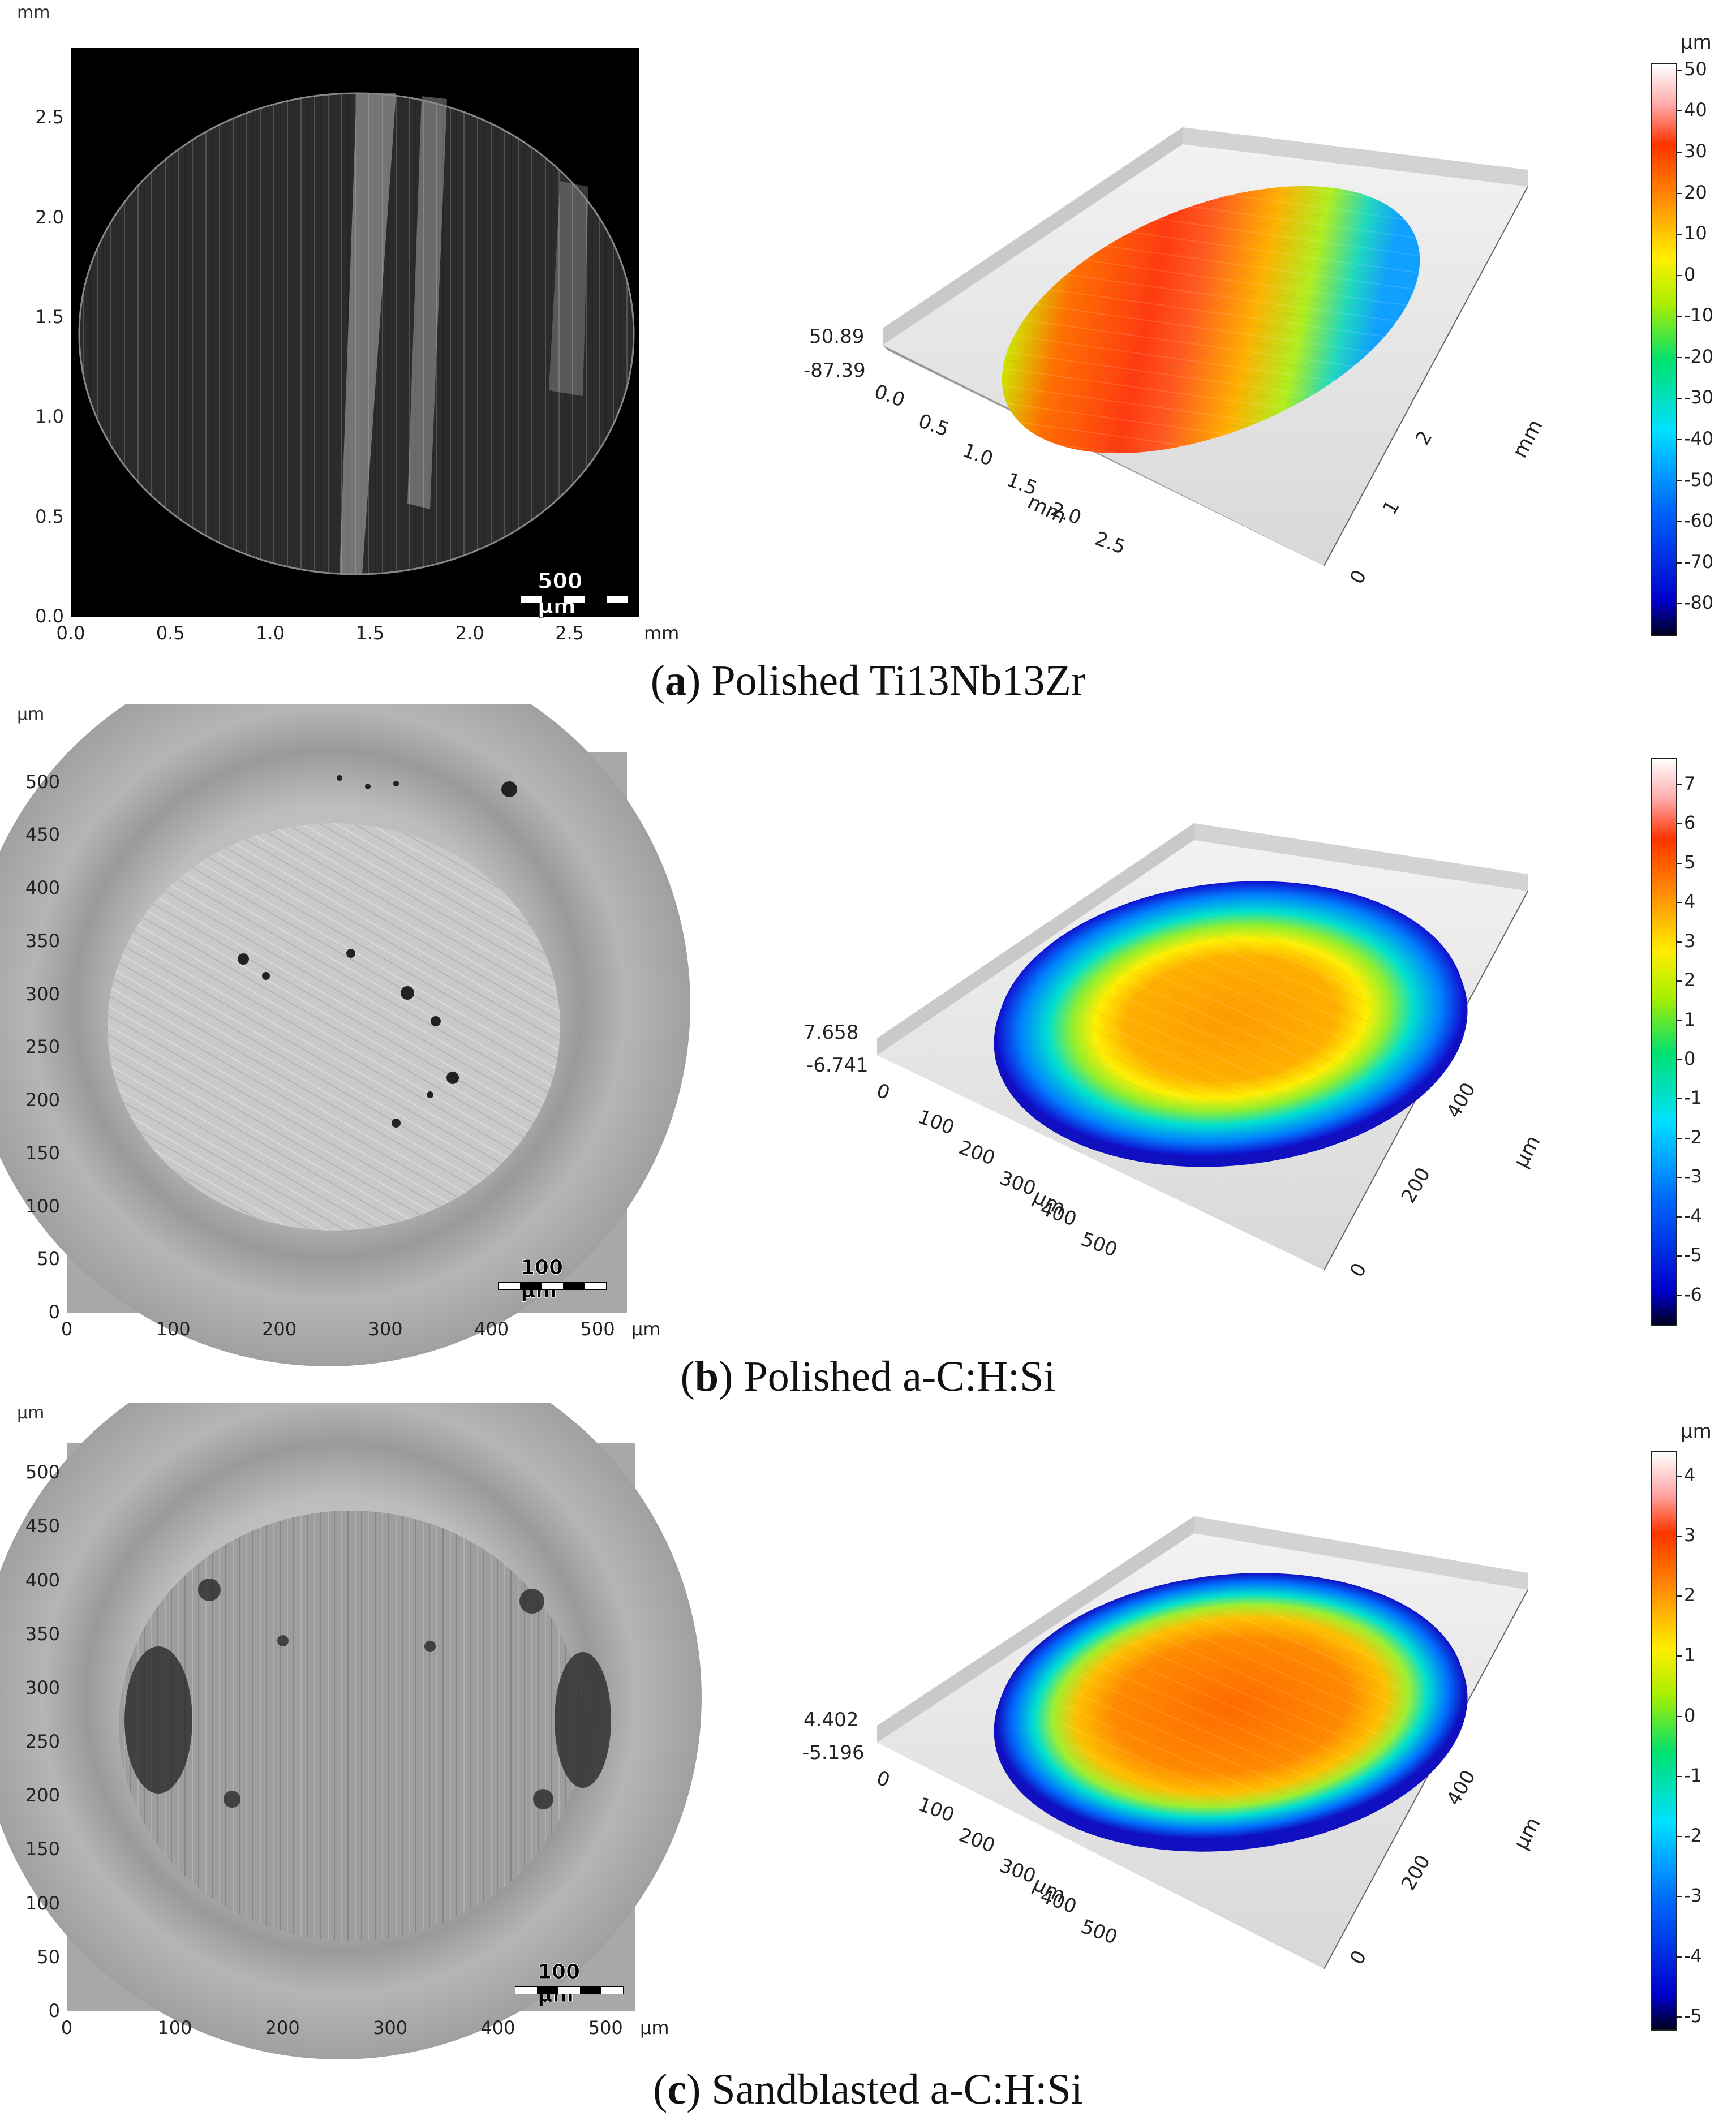 Image resolution: width=1736 pixels, height=2116 pixels. What do you see at coordinates (662, 633) in the screenshot?
I see `micrograph-x-unit: mm` at bounding box center [662, 633].